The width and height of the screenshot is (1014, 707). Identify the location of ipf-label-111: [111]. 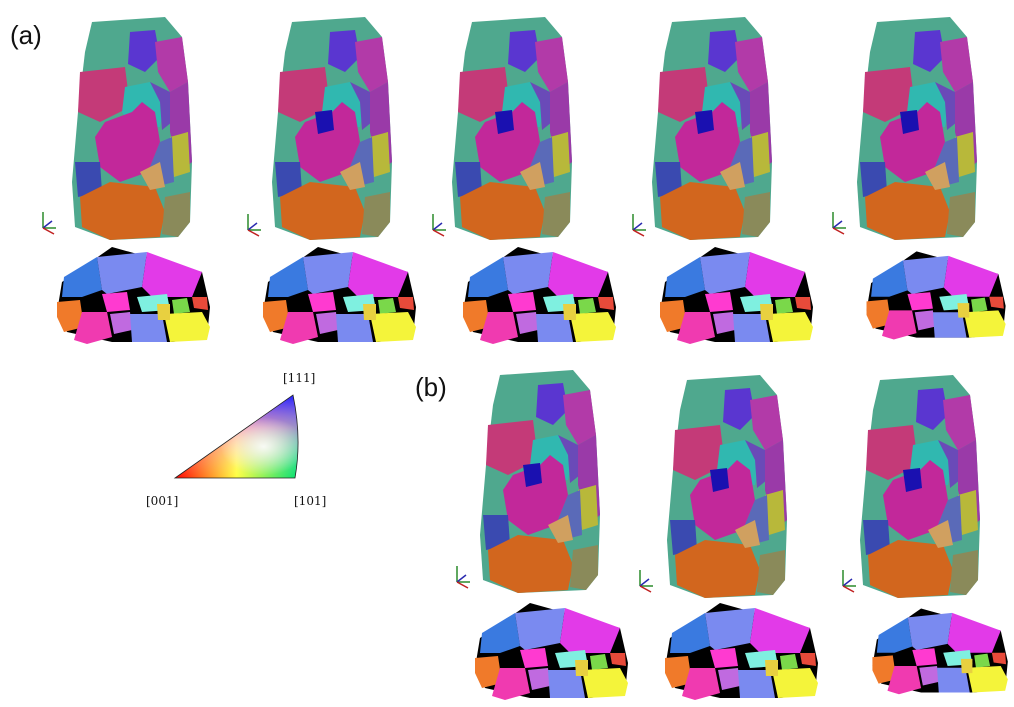
(299, 378).